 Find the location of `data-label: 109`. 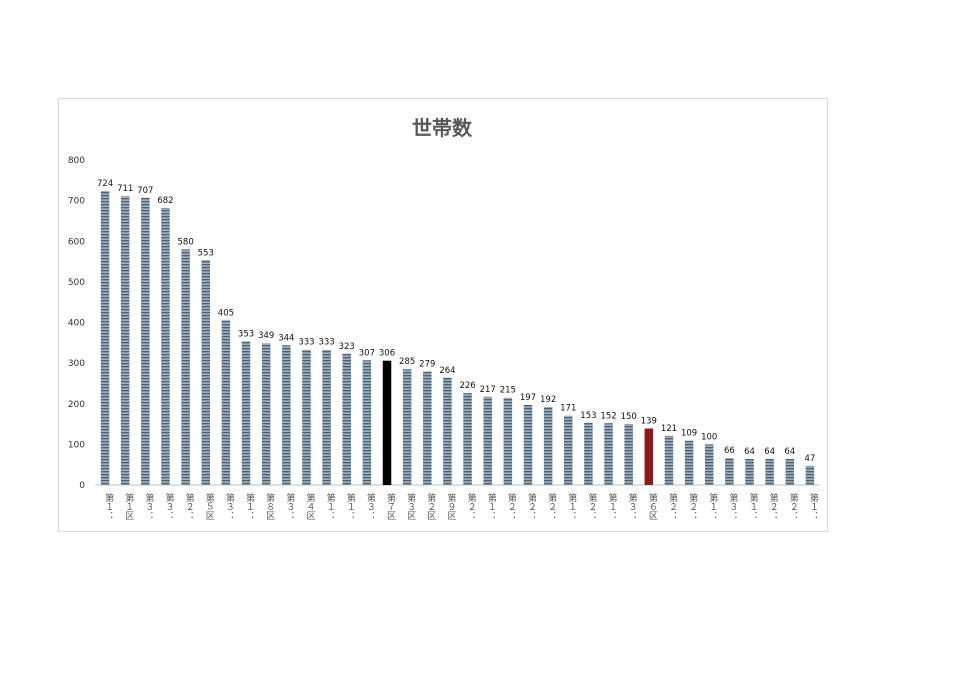

data-label: 109 is located at coordinates (689, 434).